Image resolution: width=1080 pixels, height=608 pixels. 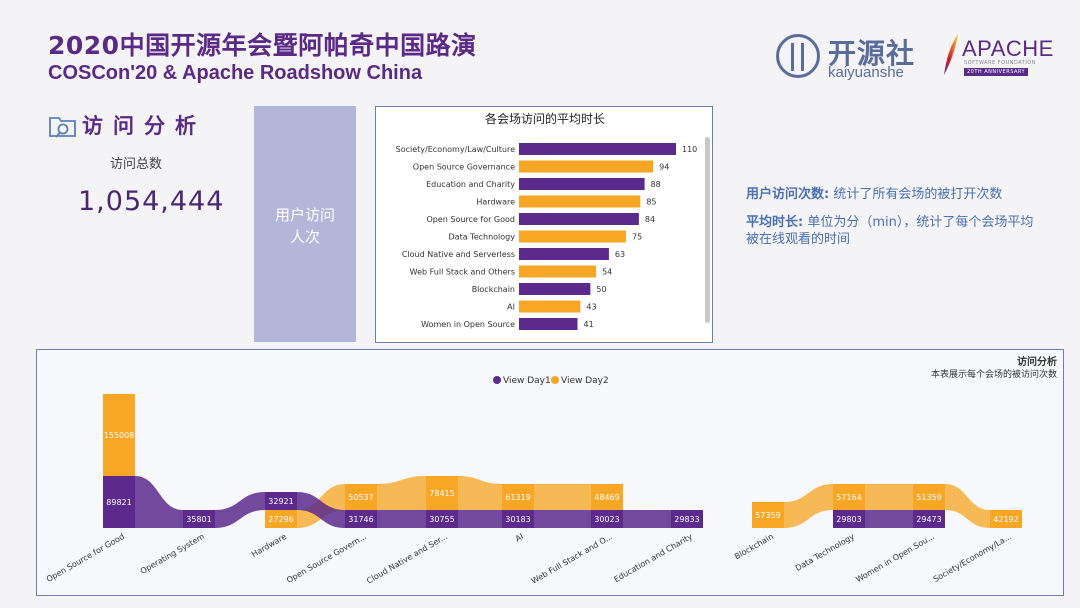 What do you see at coordinates (887, 506) in the screenshot?
I see `flow-band-day2` at bounding box center [887, 506].